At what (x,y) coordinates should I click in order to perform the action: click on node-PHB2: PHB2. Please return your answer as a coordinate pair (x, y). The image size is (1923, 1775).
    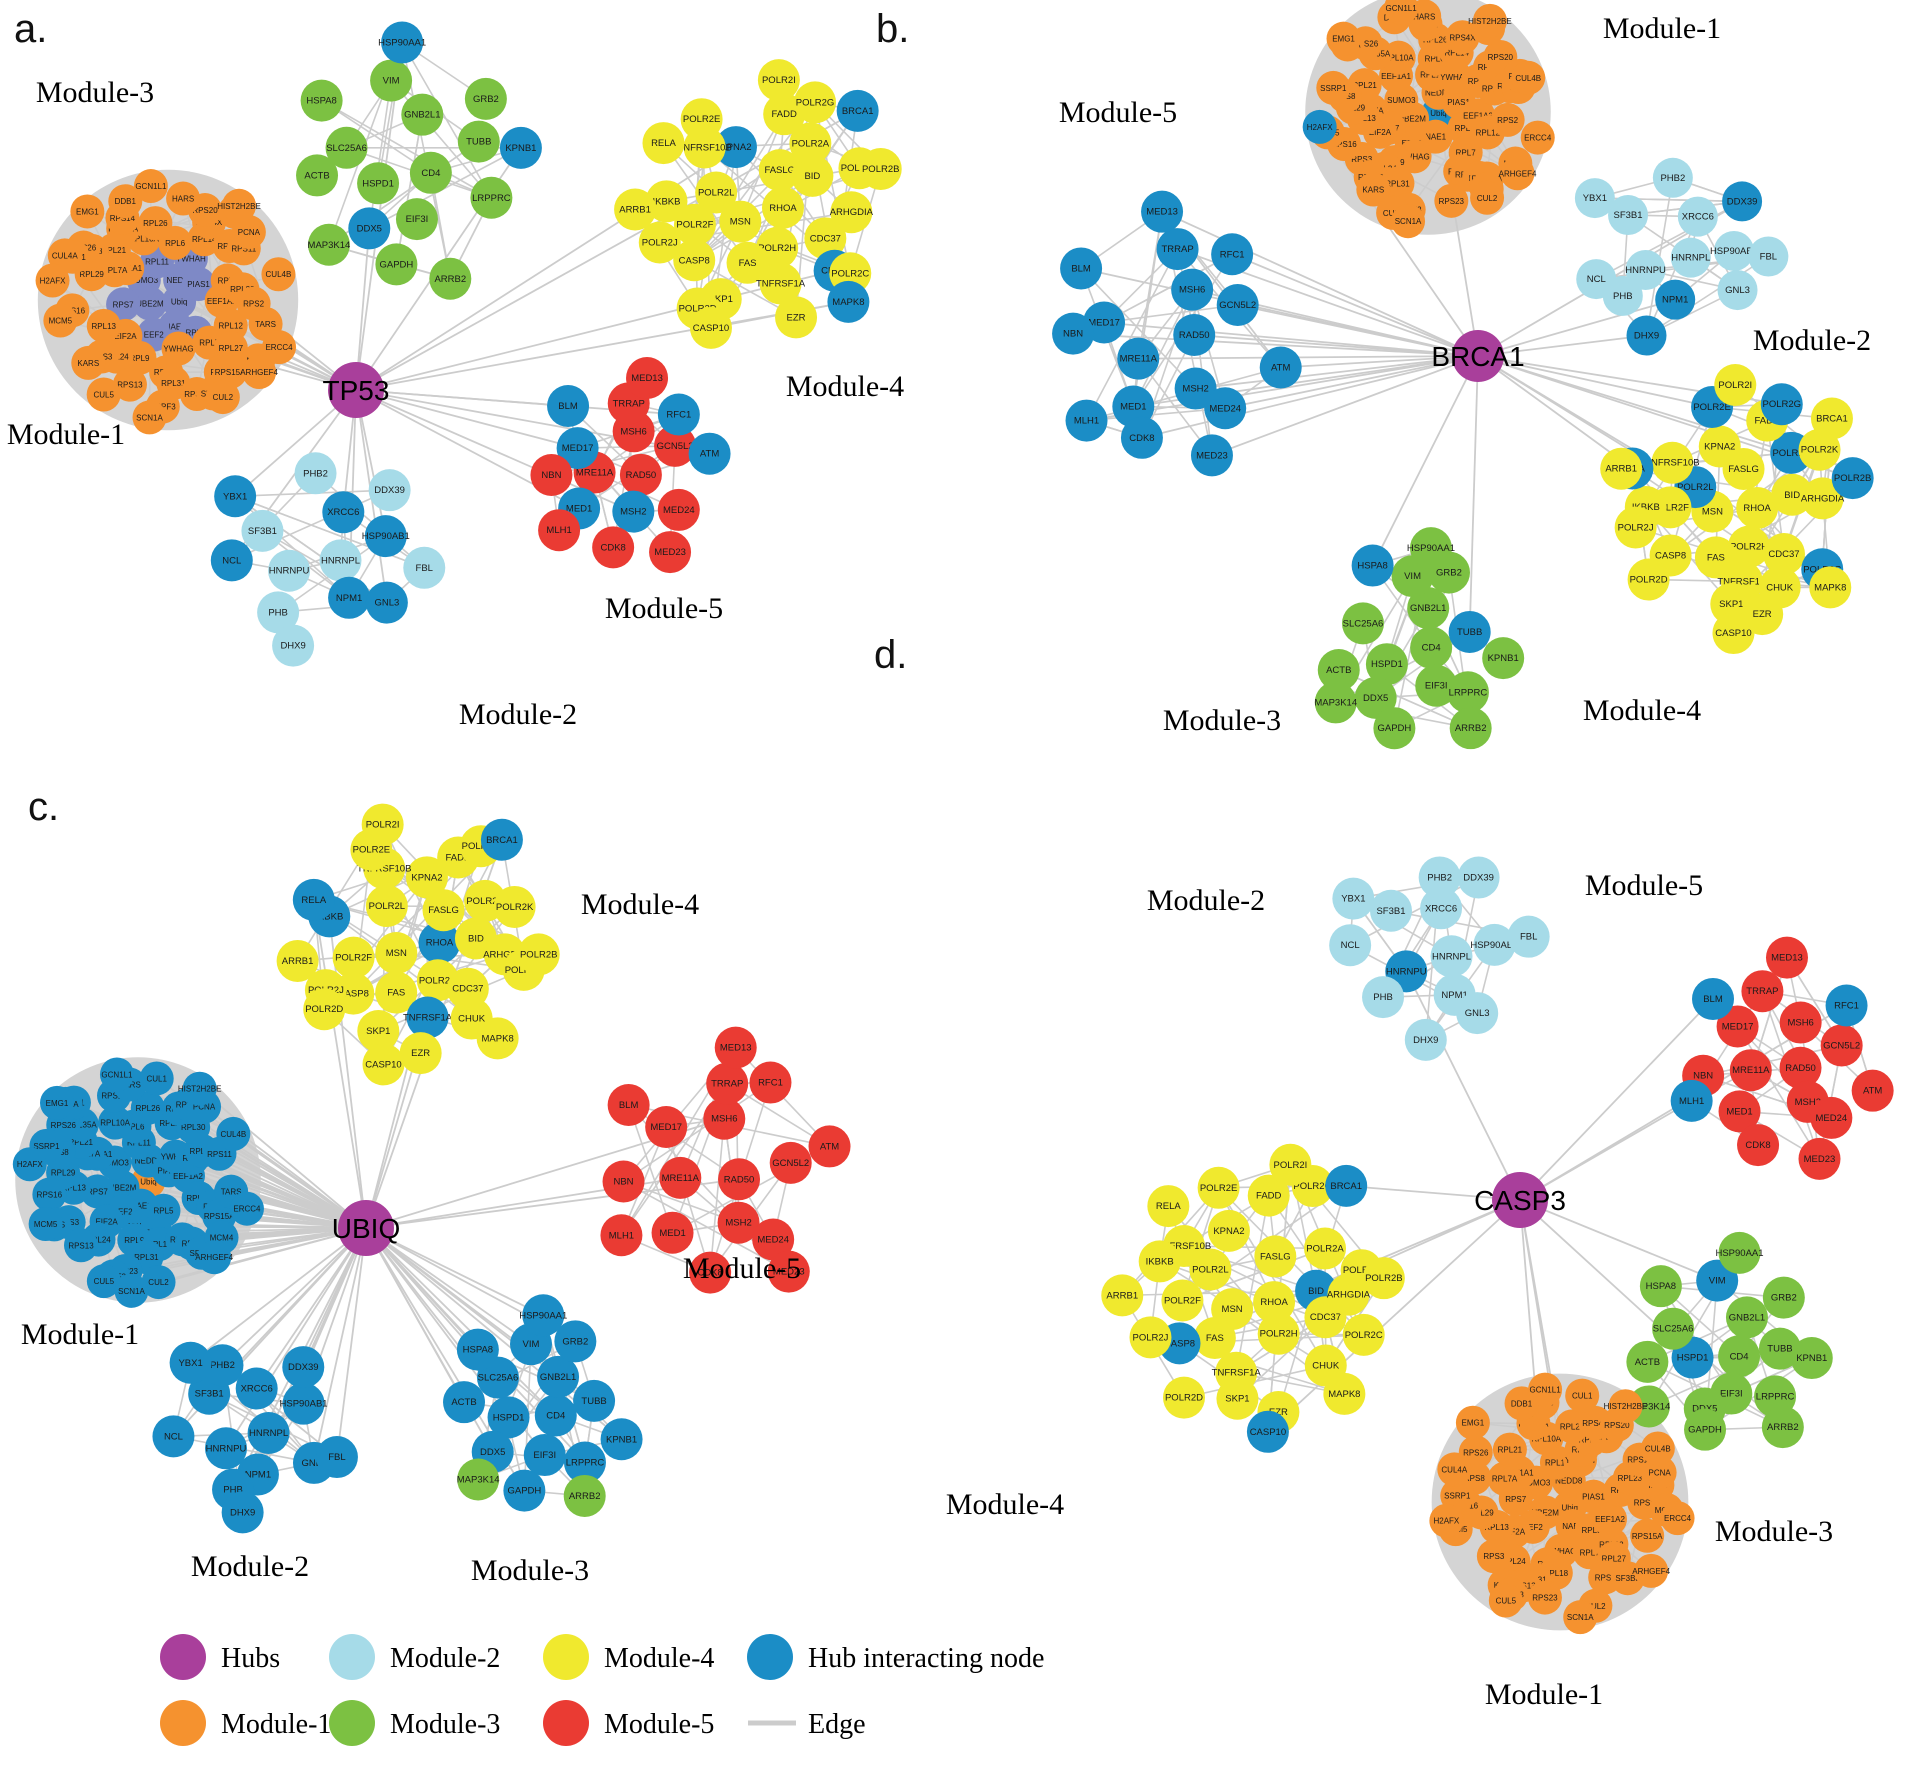
    Looking at the image, I should click on (315, 473).